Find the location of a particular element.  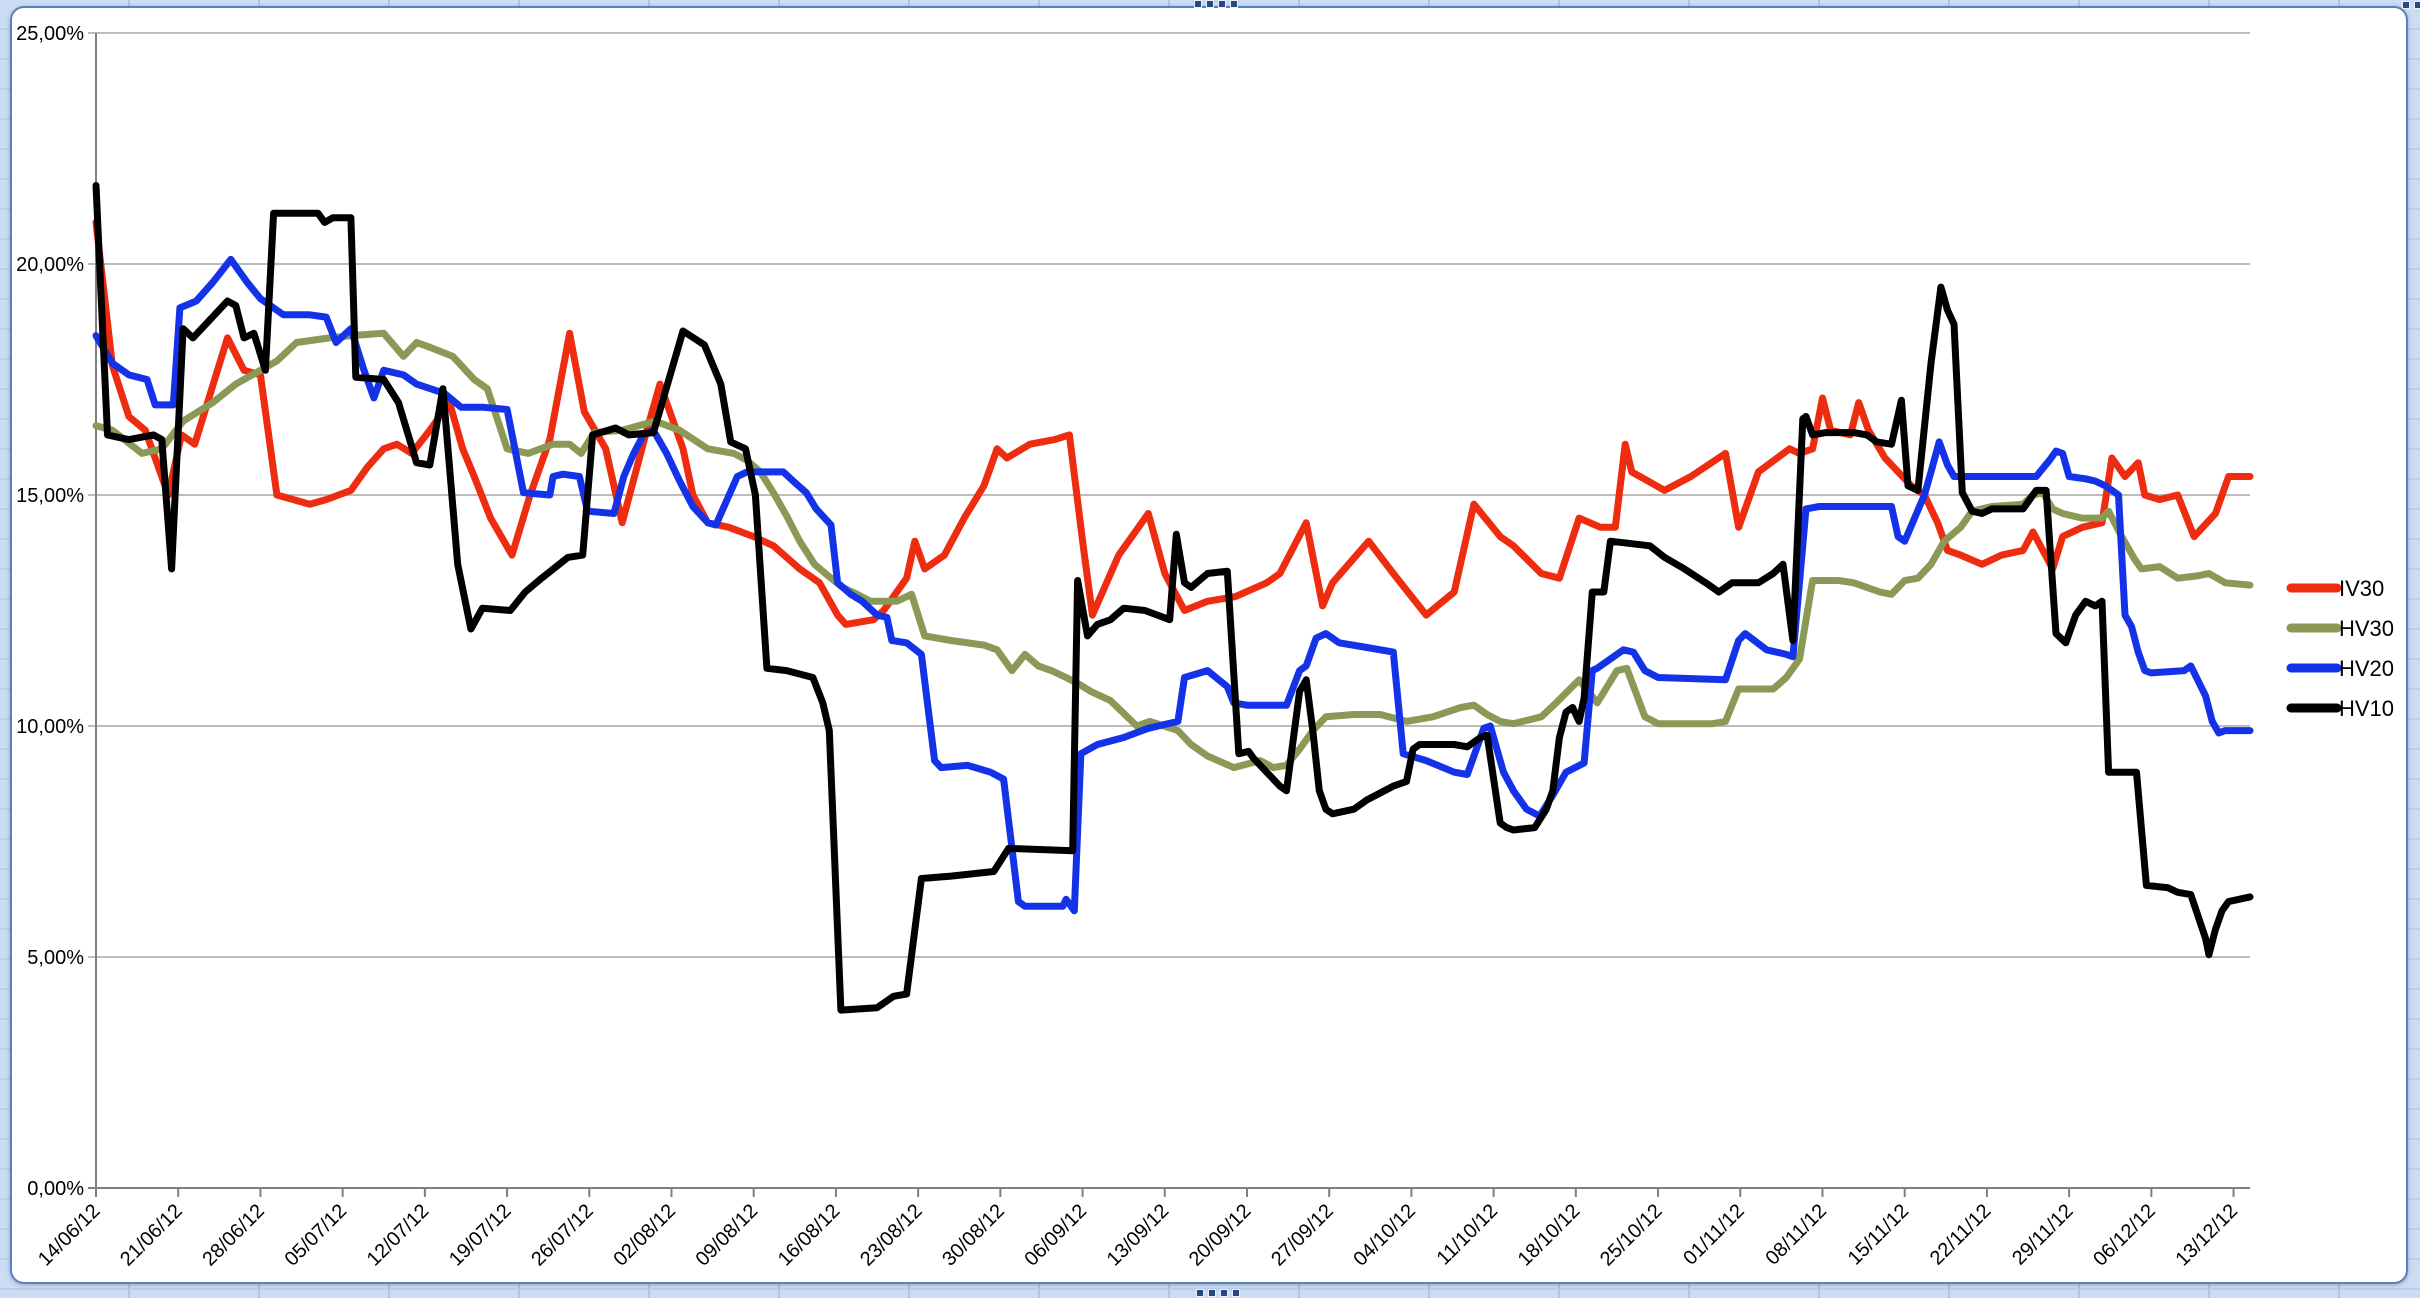

x-axis-label: 05/07/12 is located at coordinates (316, 1235).